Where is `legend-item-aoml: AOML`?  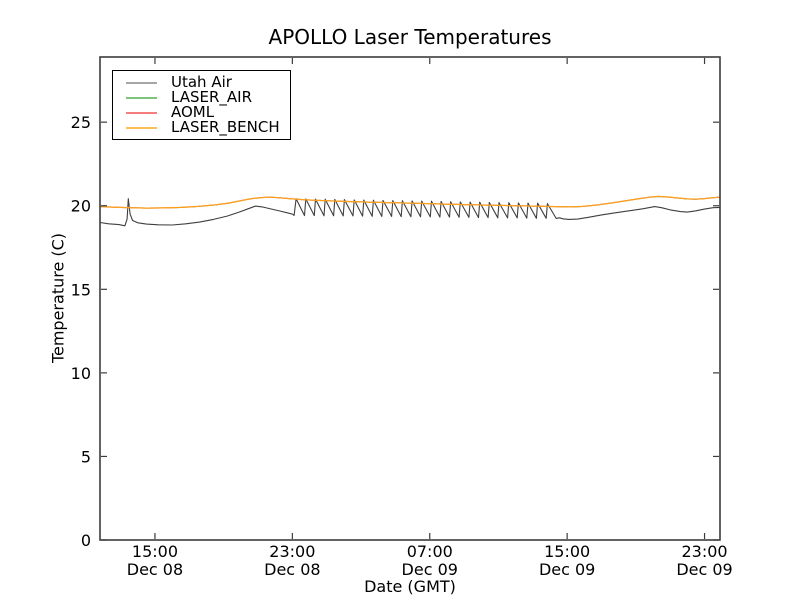 legend-item-aoml: AOML is located at coordinates (201, 112).